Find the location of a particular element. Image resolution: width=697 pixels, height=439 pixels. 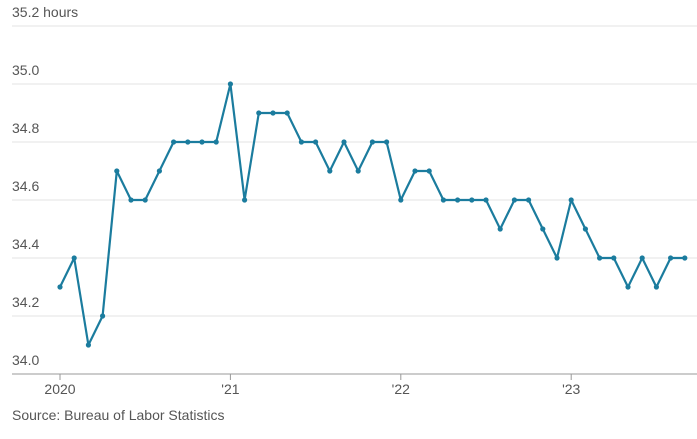

y-tick-label: 35.0 is located at coordinates (25, 70).